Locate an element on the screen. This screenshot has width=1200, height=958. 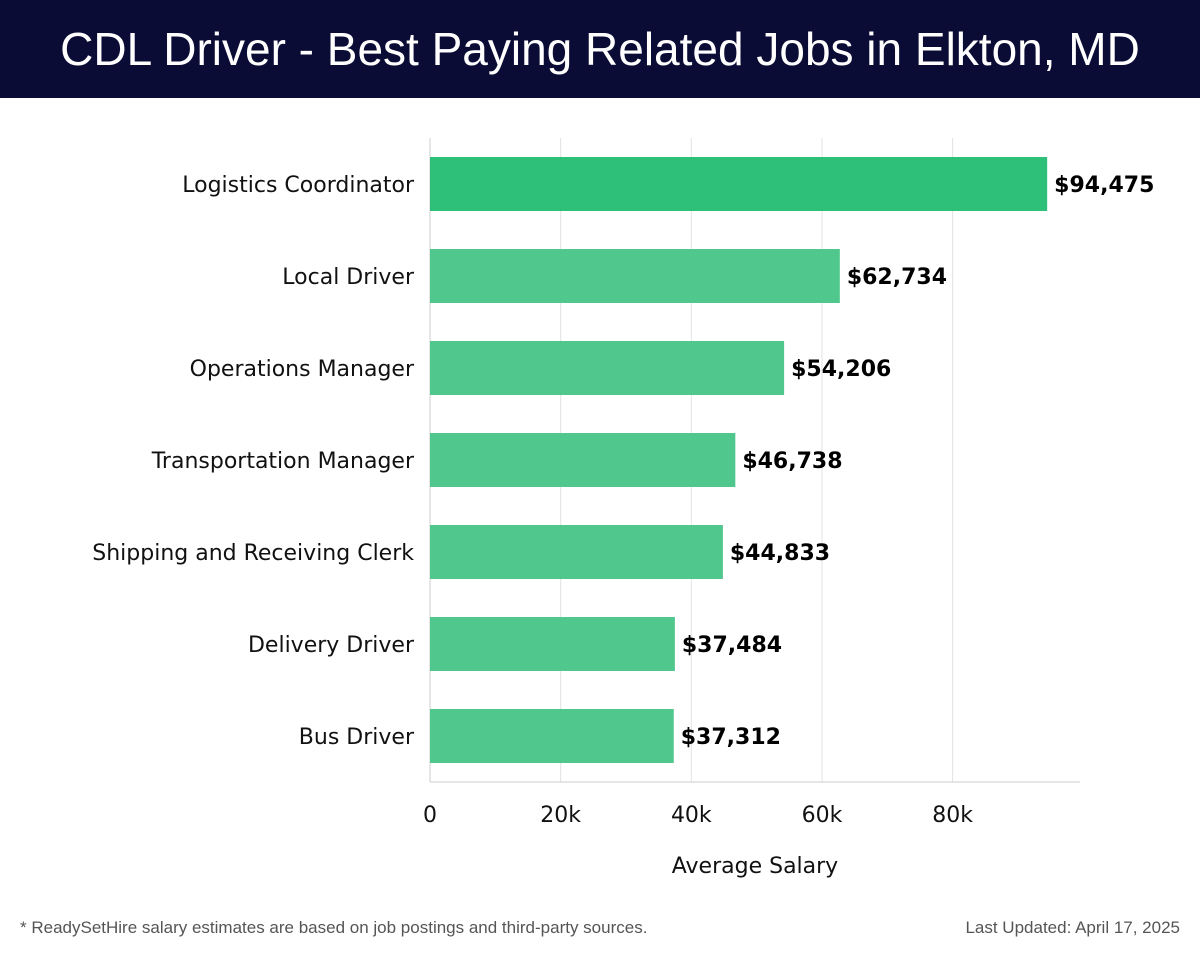
category-label: Transportation Manager is located at coordinates (283, 461).